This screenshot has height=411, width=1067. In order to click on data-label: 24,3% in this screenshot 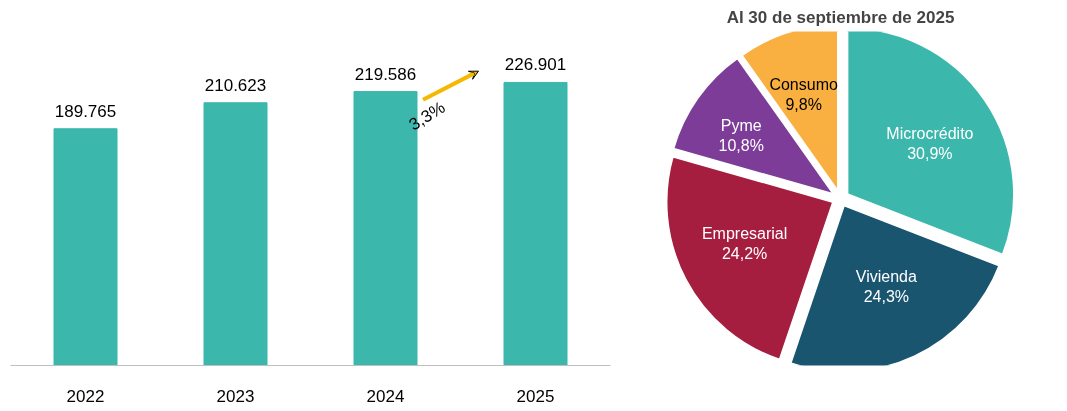, I will do `click(886, 297)`.